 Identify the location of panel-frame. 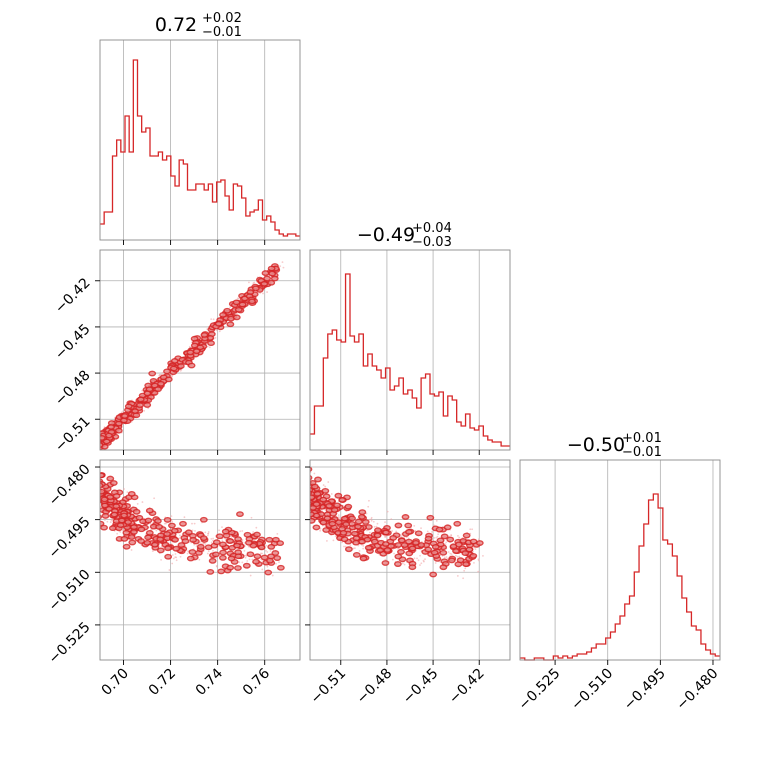
(620, 560).